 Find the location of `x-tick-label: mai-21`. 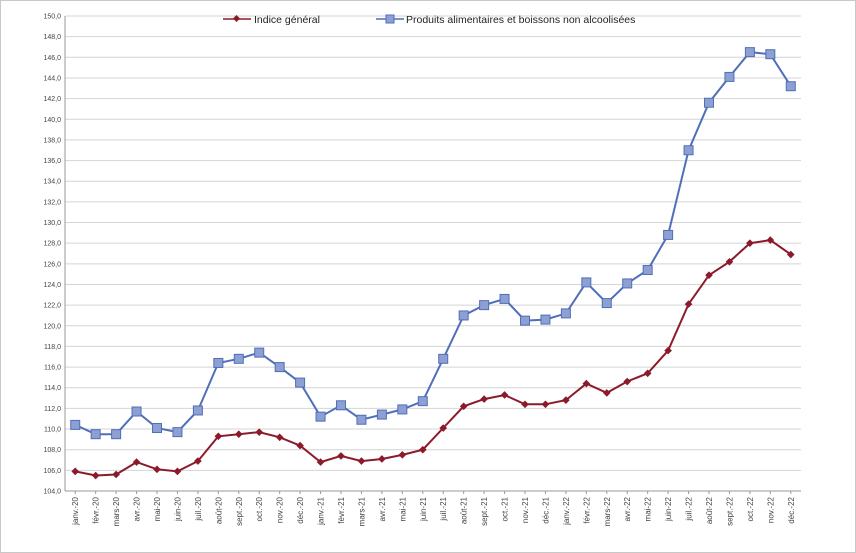

x-tick-label: mai-21 is located at coordinates (402, 508).